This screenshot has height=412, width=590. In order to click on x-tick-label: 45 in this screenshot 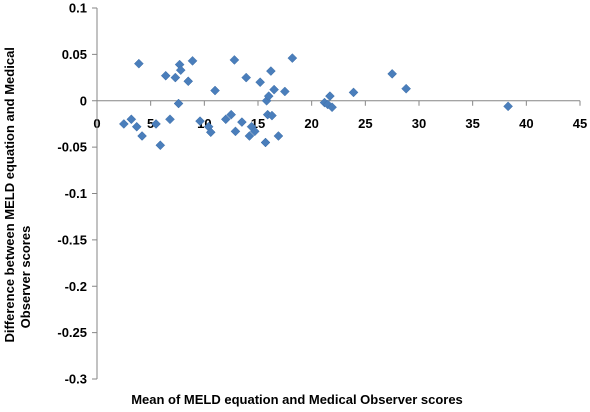, I will do `click(580, 123)`.